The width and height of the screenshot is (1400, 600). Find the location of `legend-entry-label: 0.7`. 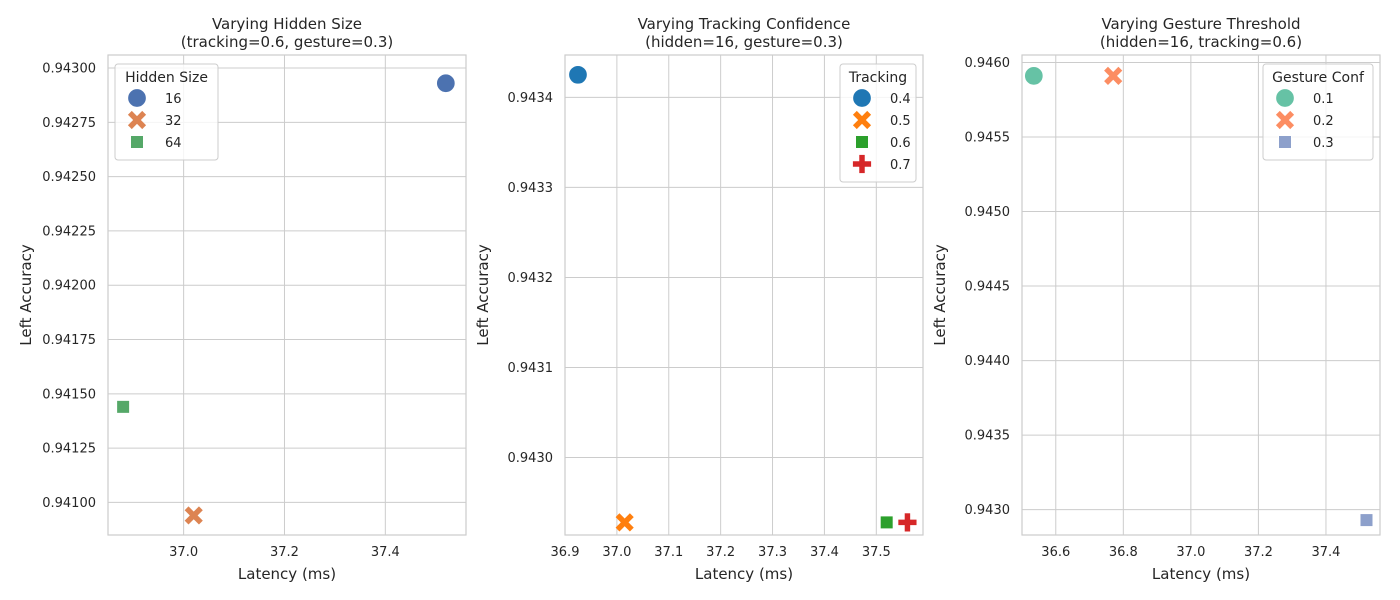

legend-entry-label: 0.7 is located at coordinates (900, 165).